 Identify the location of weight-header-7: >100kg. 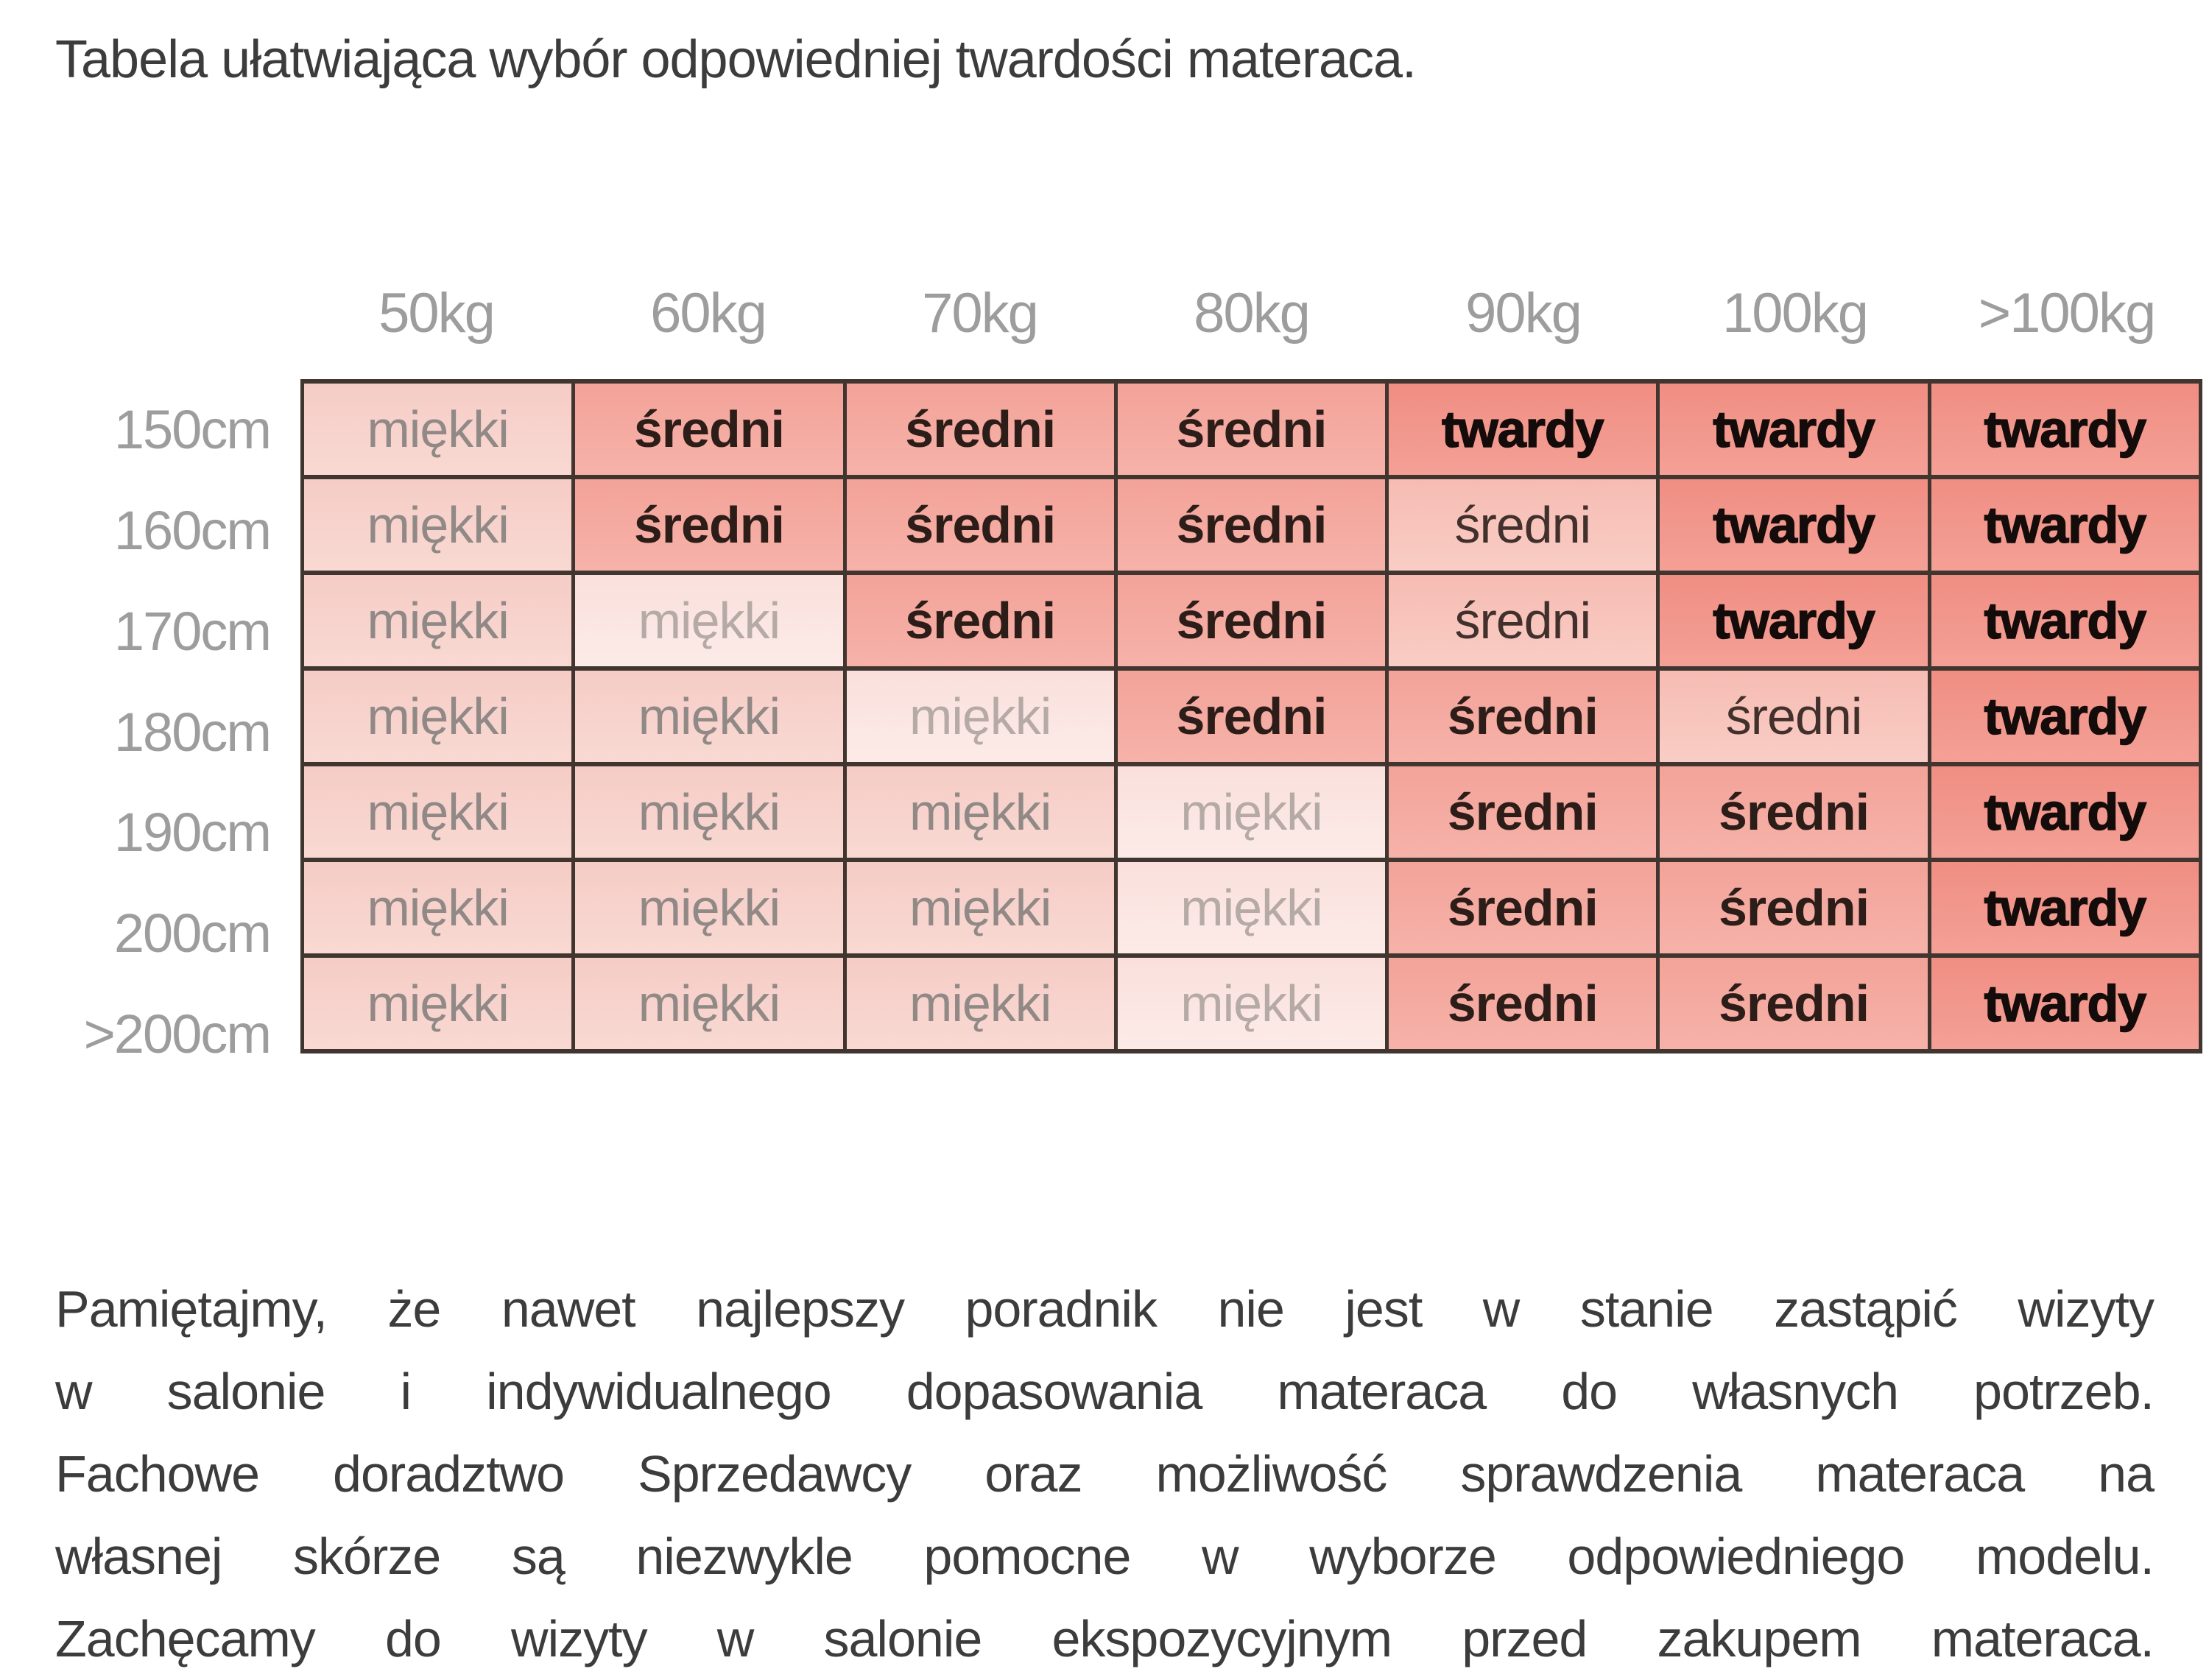
(2067, 313).